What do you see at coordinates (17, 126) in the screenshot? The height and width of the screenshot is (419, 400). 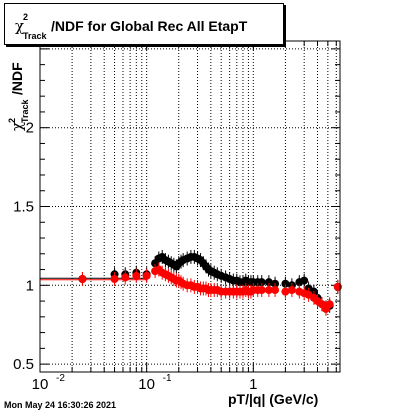 I see `y-axis-chi-symbol: χ` at bounding box center [17, 126].